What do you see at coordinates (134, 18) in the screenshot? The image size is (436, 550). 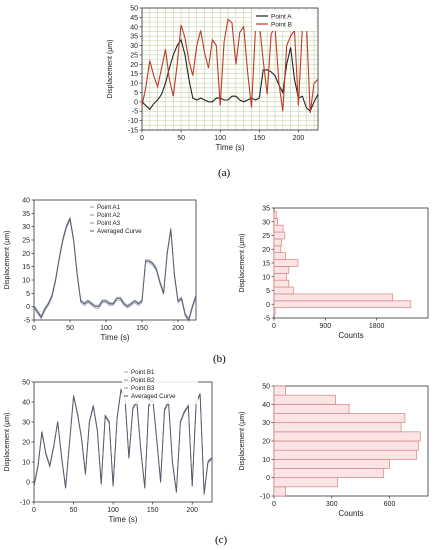 I see `y-tick-label: 45` at bounding box center [134, 18].